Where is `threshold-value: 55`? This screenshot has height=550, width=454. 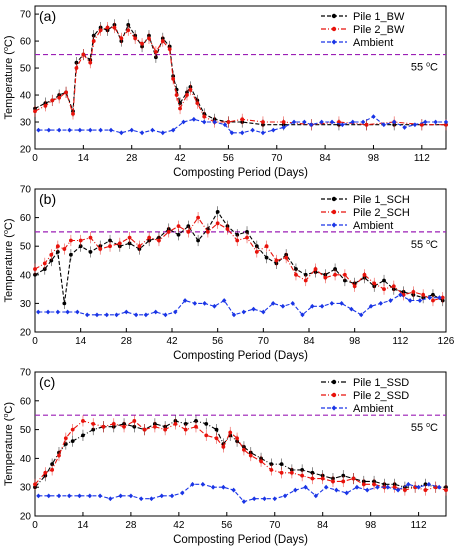
threshold-value: 55 is located at coordinates (418, 428).